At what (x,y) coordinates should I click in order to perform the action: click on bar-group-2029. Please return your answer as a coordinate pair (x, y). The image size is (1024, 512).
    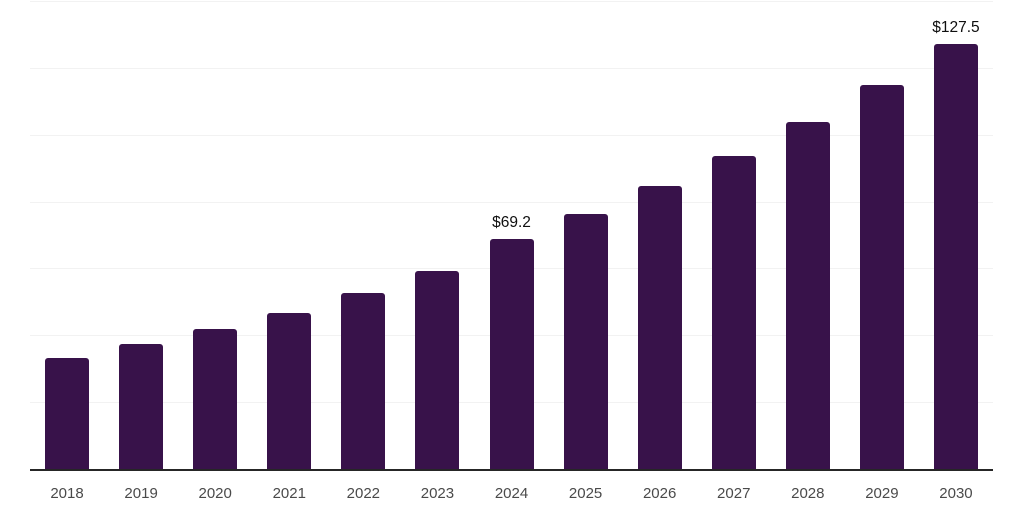
    Looking at the image, I should click on (882, 236).